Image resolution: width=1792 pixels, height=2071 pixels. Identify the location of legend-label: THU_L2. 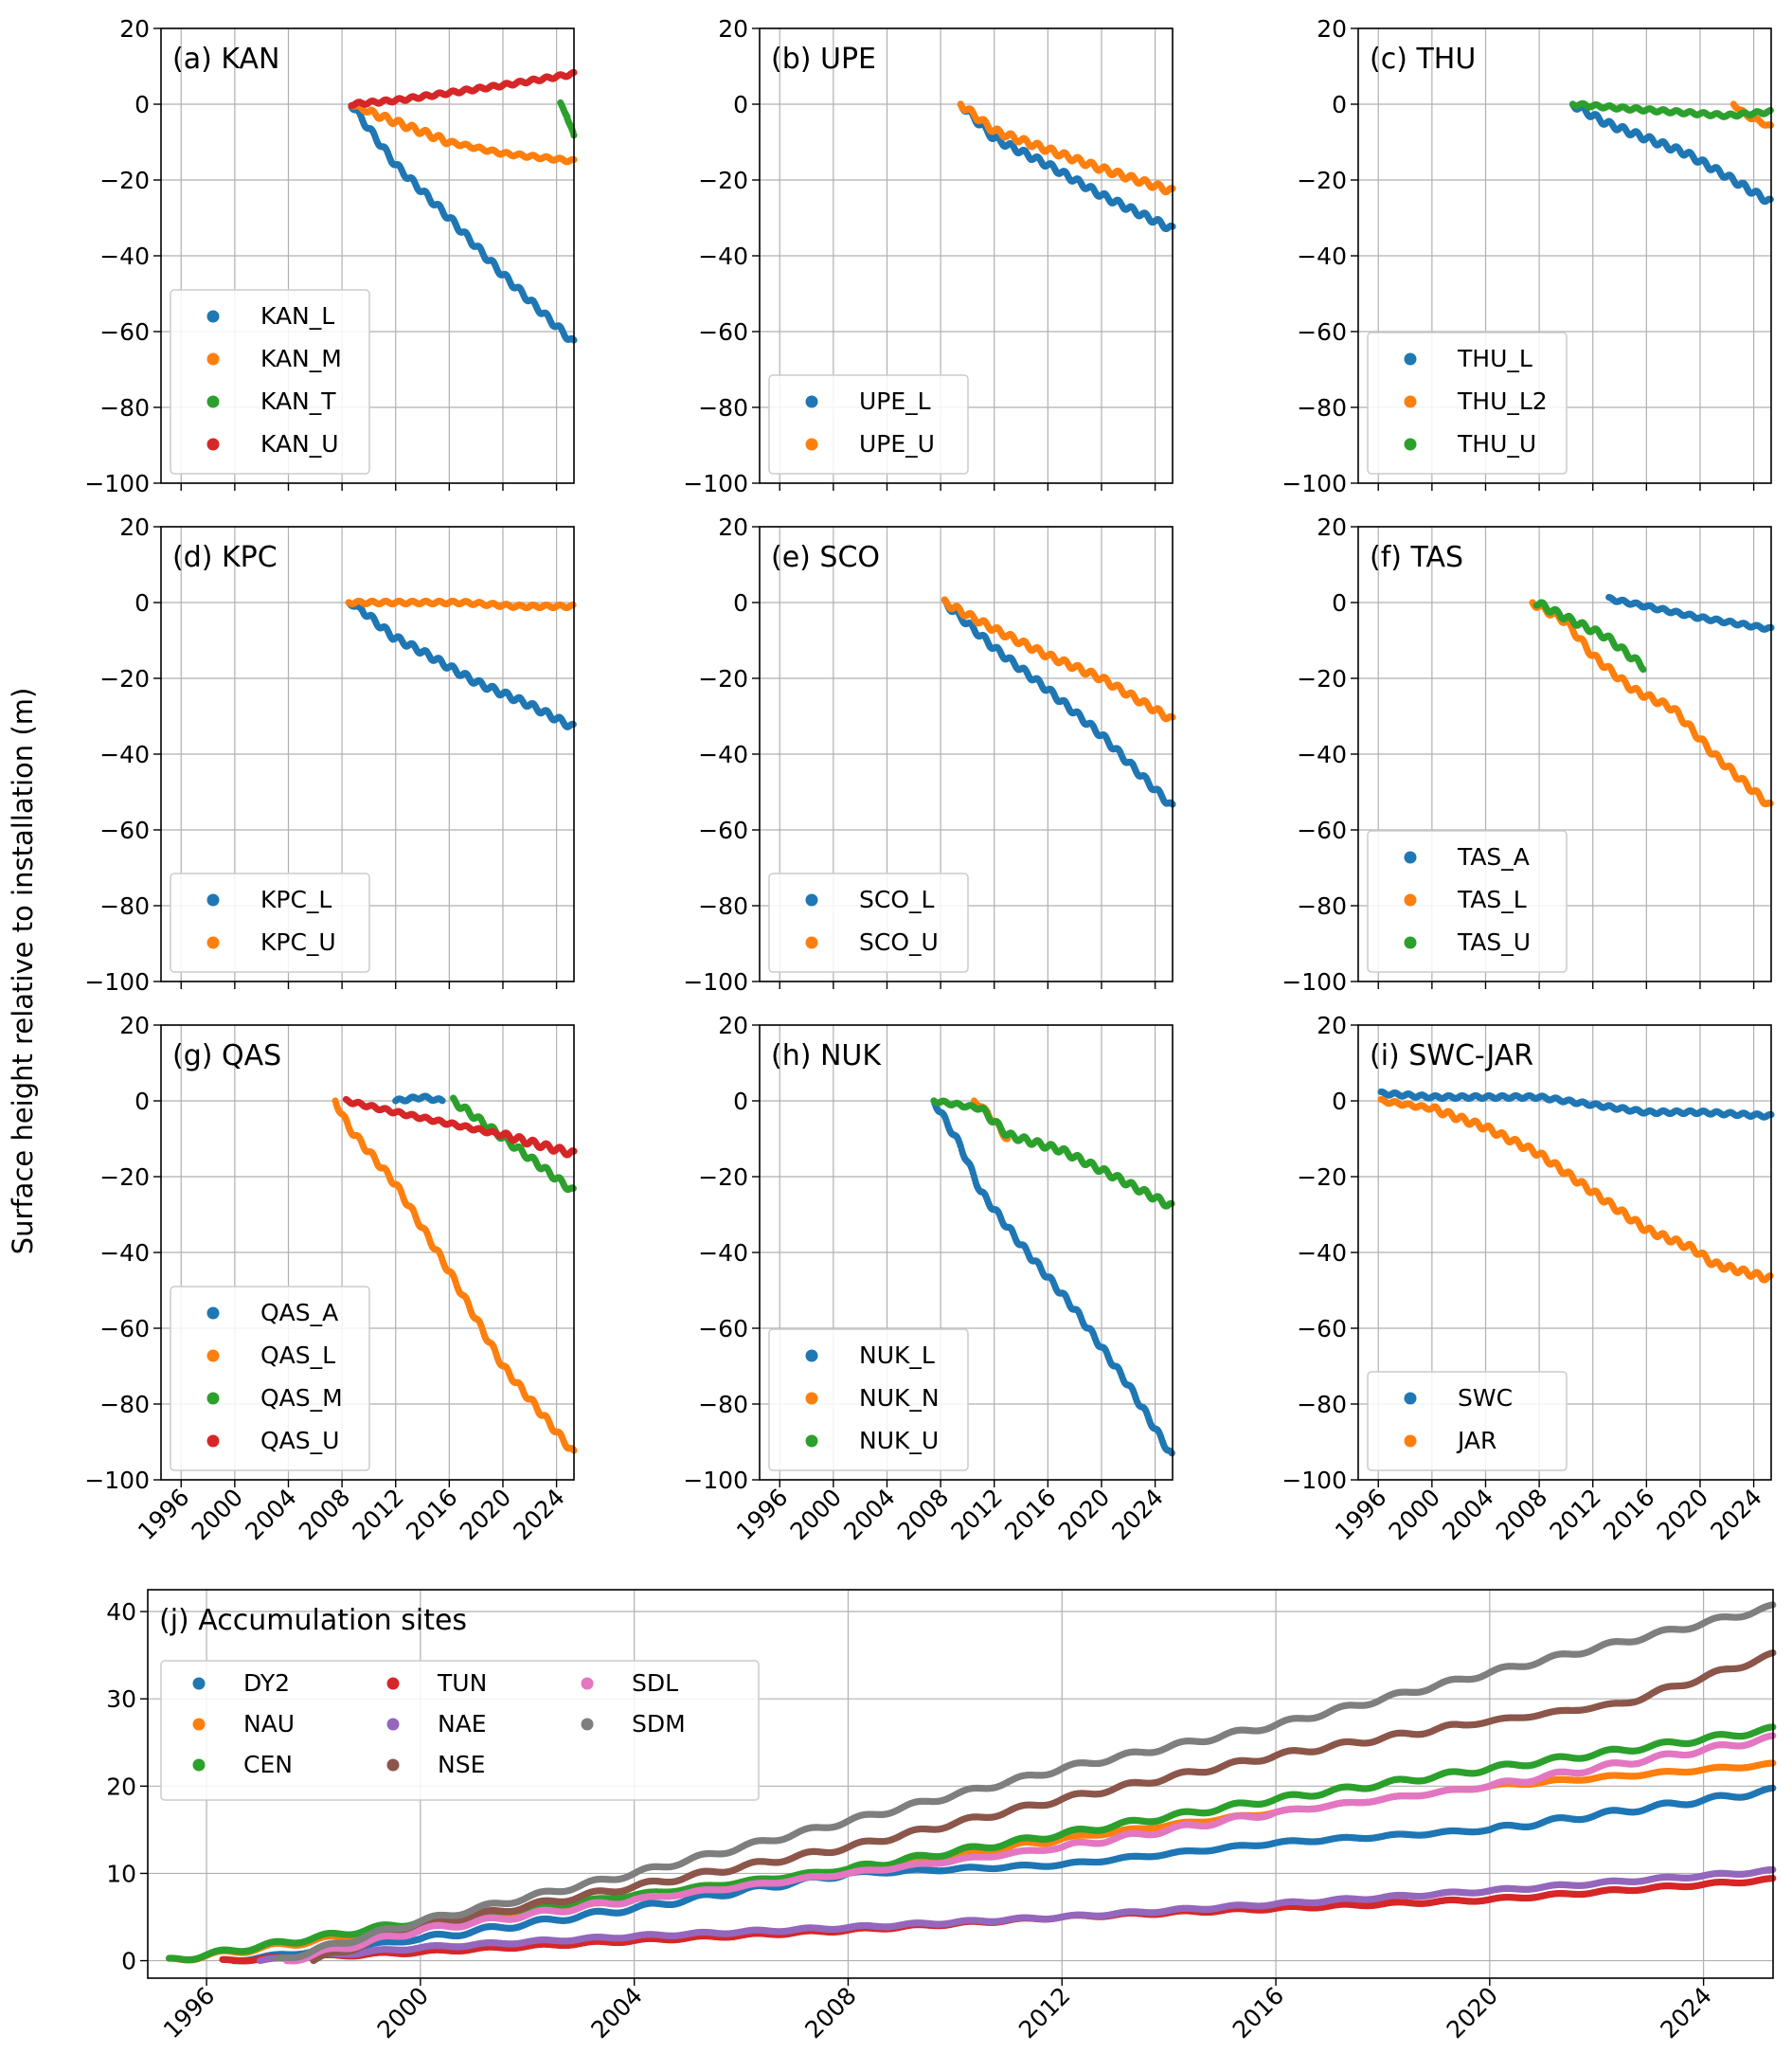
(1502, 401).